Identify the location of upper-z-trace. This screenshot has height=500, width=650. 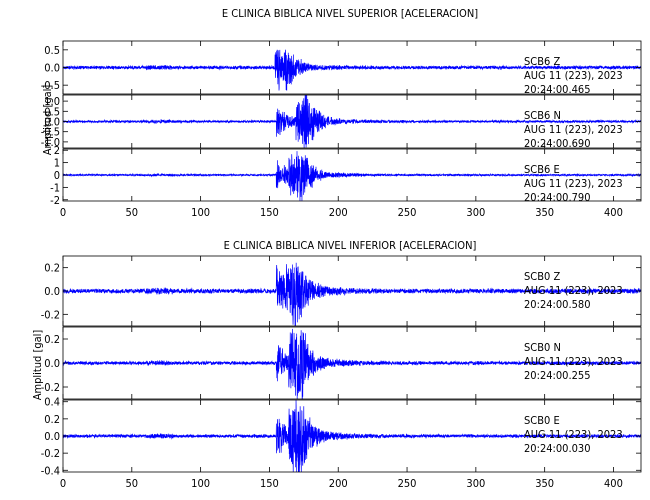
(352, 70).